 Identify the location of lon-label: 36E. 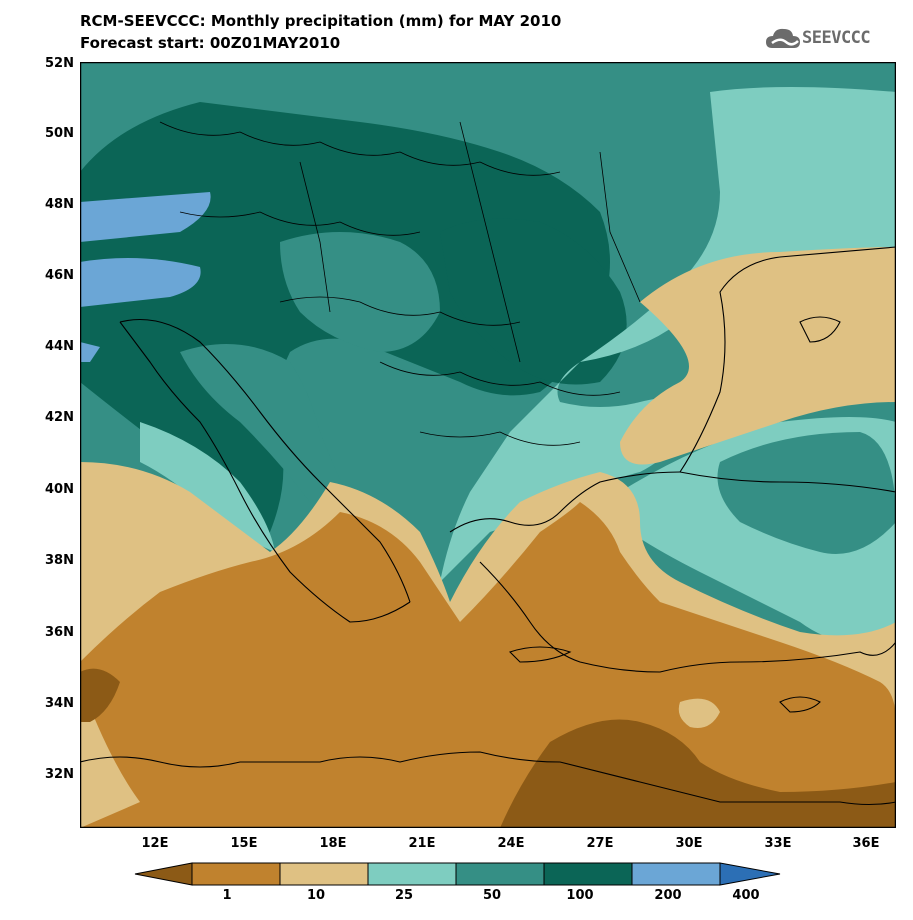
(866, 843).